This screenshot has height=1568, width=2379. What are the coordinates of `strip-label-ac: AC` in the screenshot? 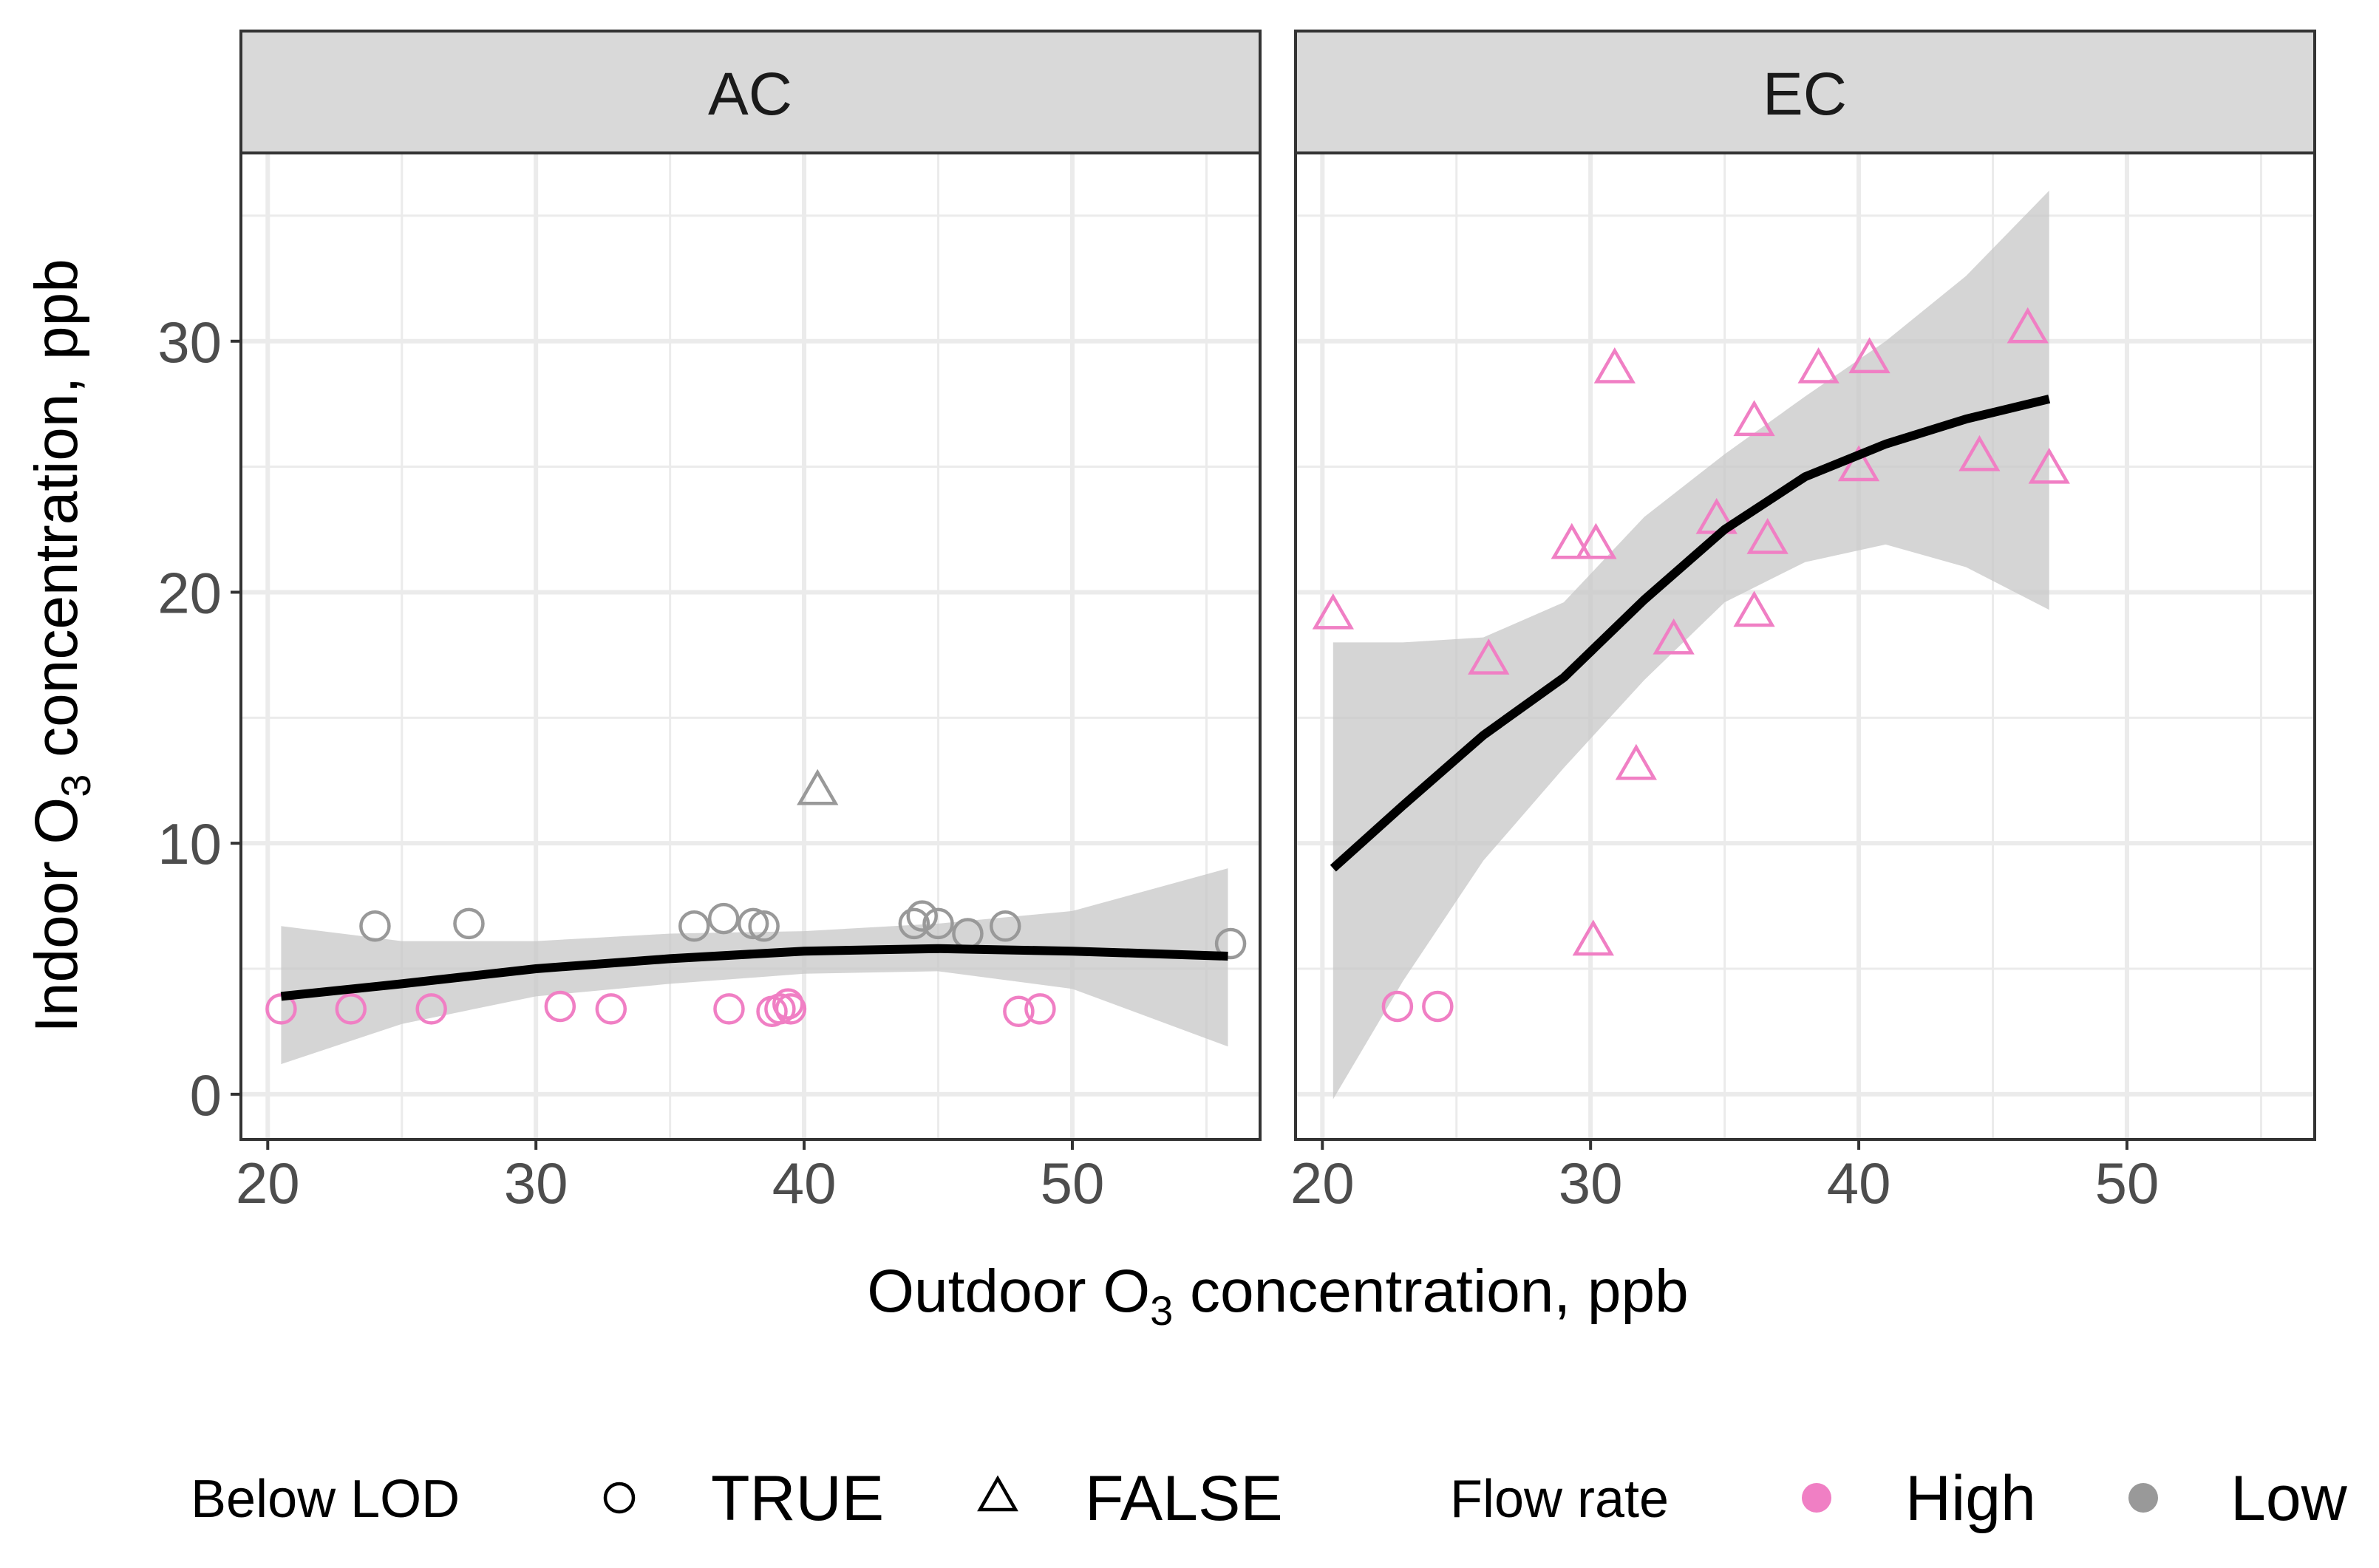 It's located at (750, 94).